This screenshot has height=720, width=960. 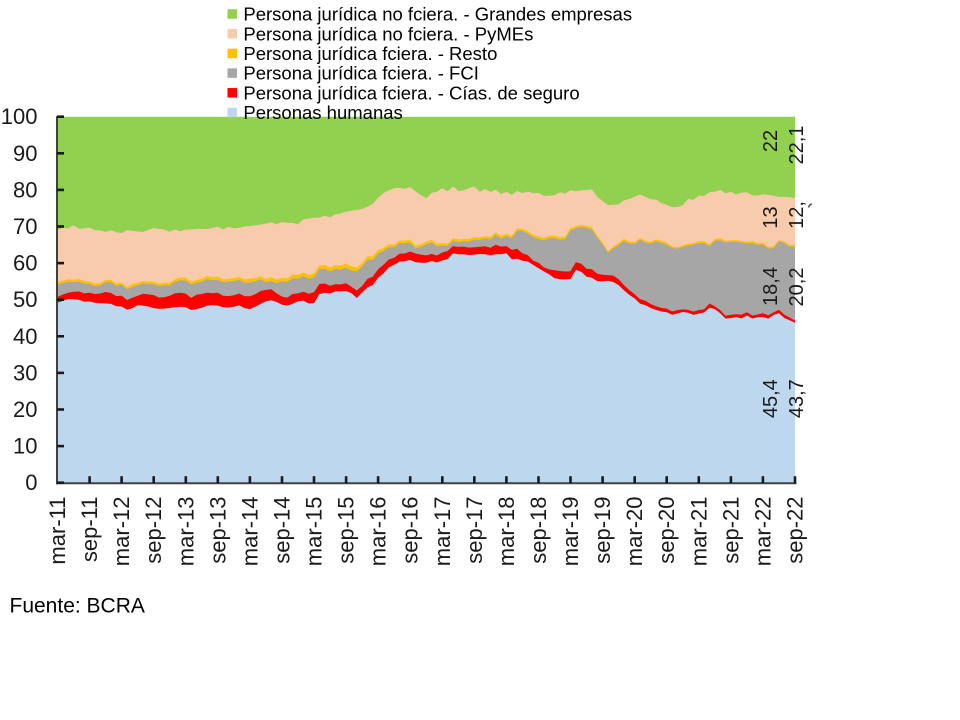 What do you see at coordinates (25, 189) in the screenshot?
I see `svg-text: 80` at bounding box center [25, 189].